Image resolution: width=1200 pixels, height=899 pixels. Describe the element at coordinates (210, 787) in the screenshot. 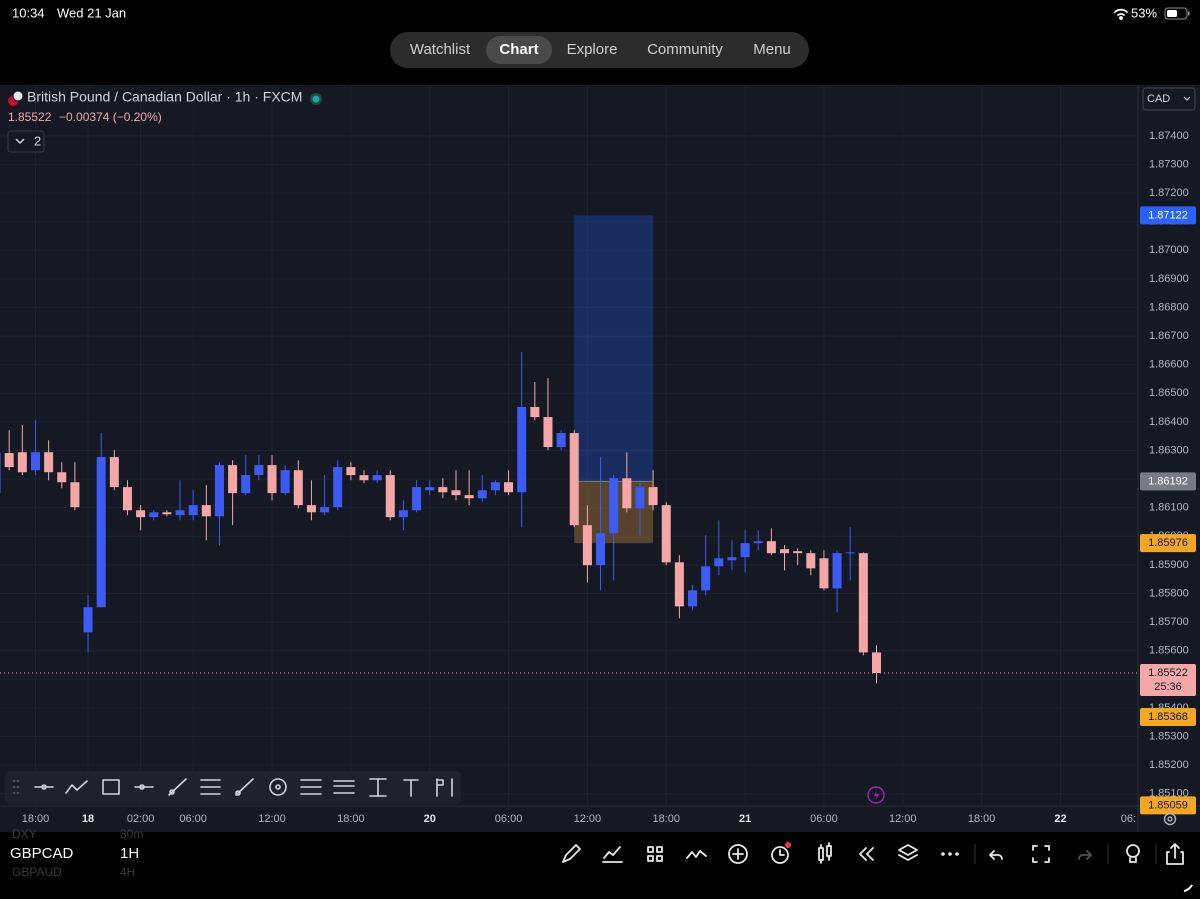

I see `tool-parallel-channel` at that location.